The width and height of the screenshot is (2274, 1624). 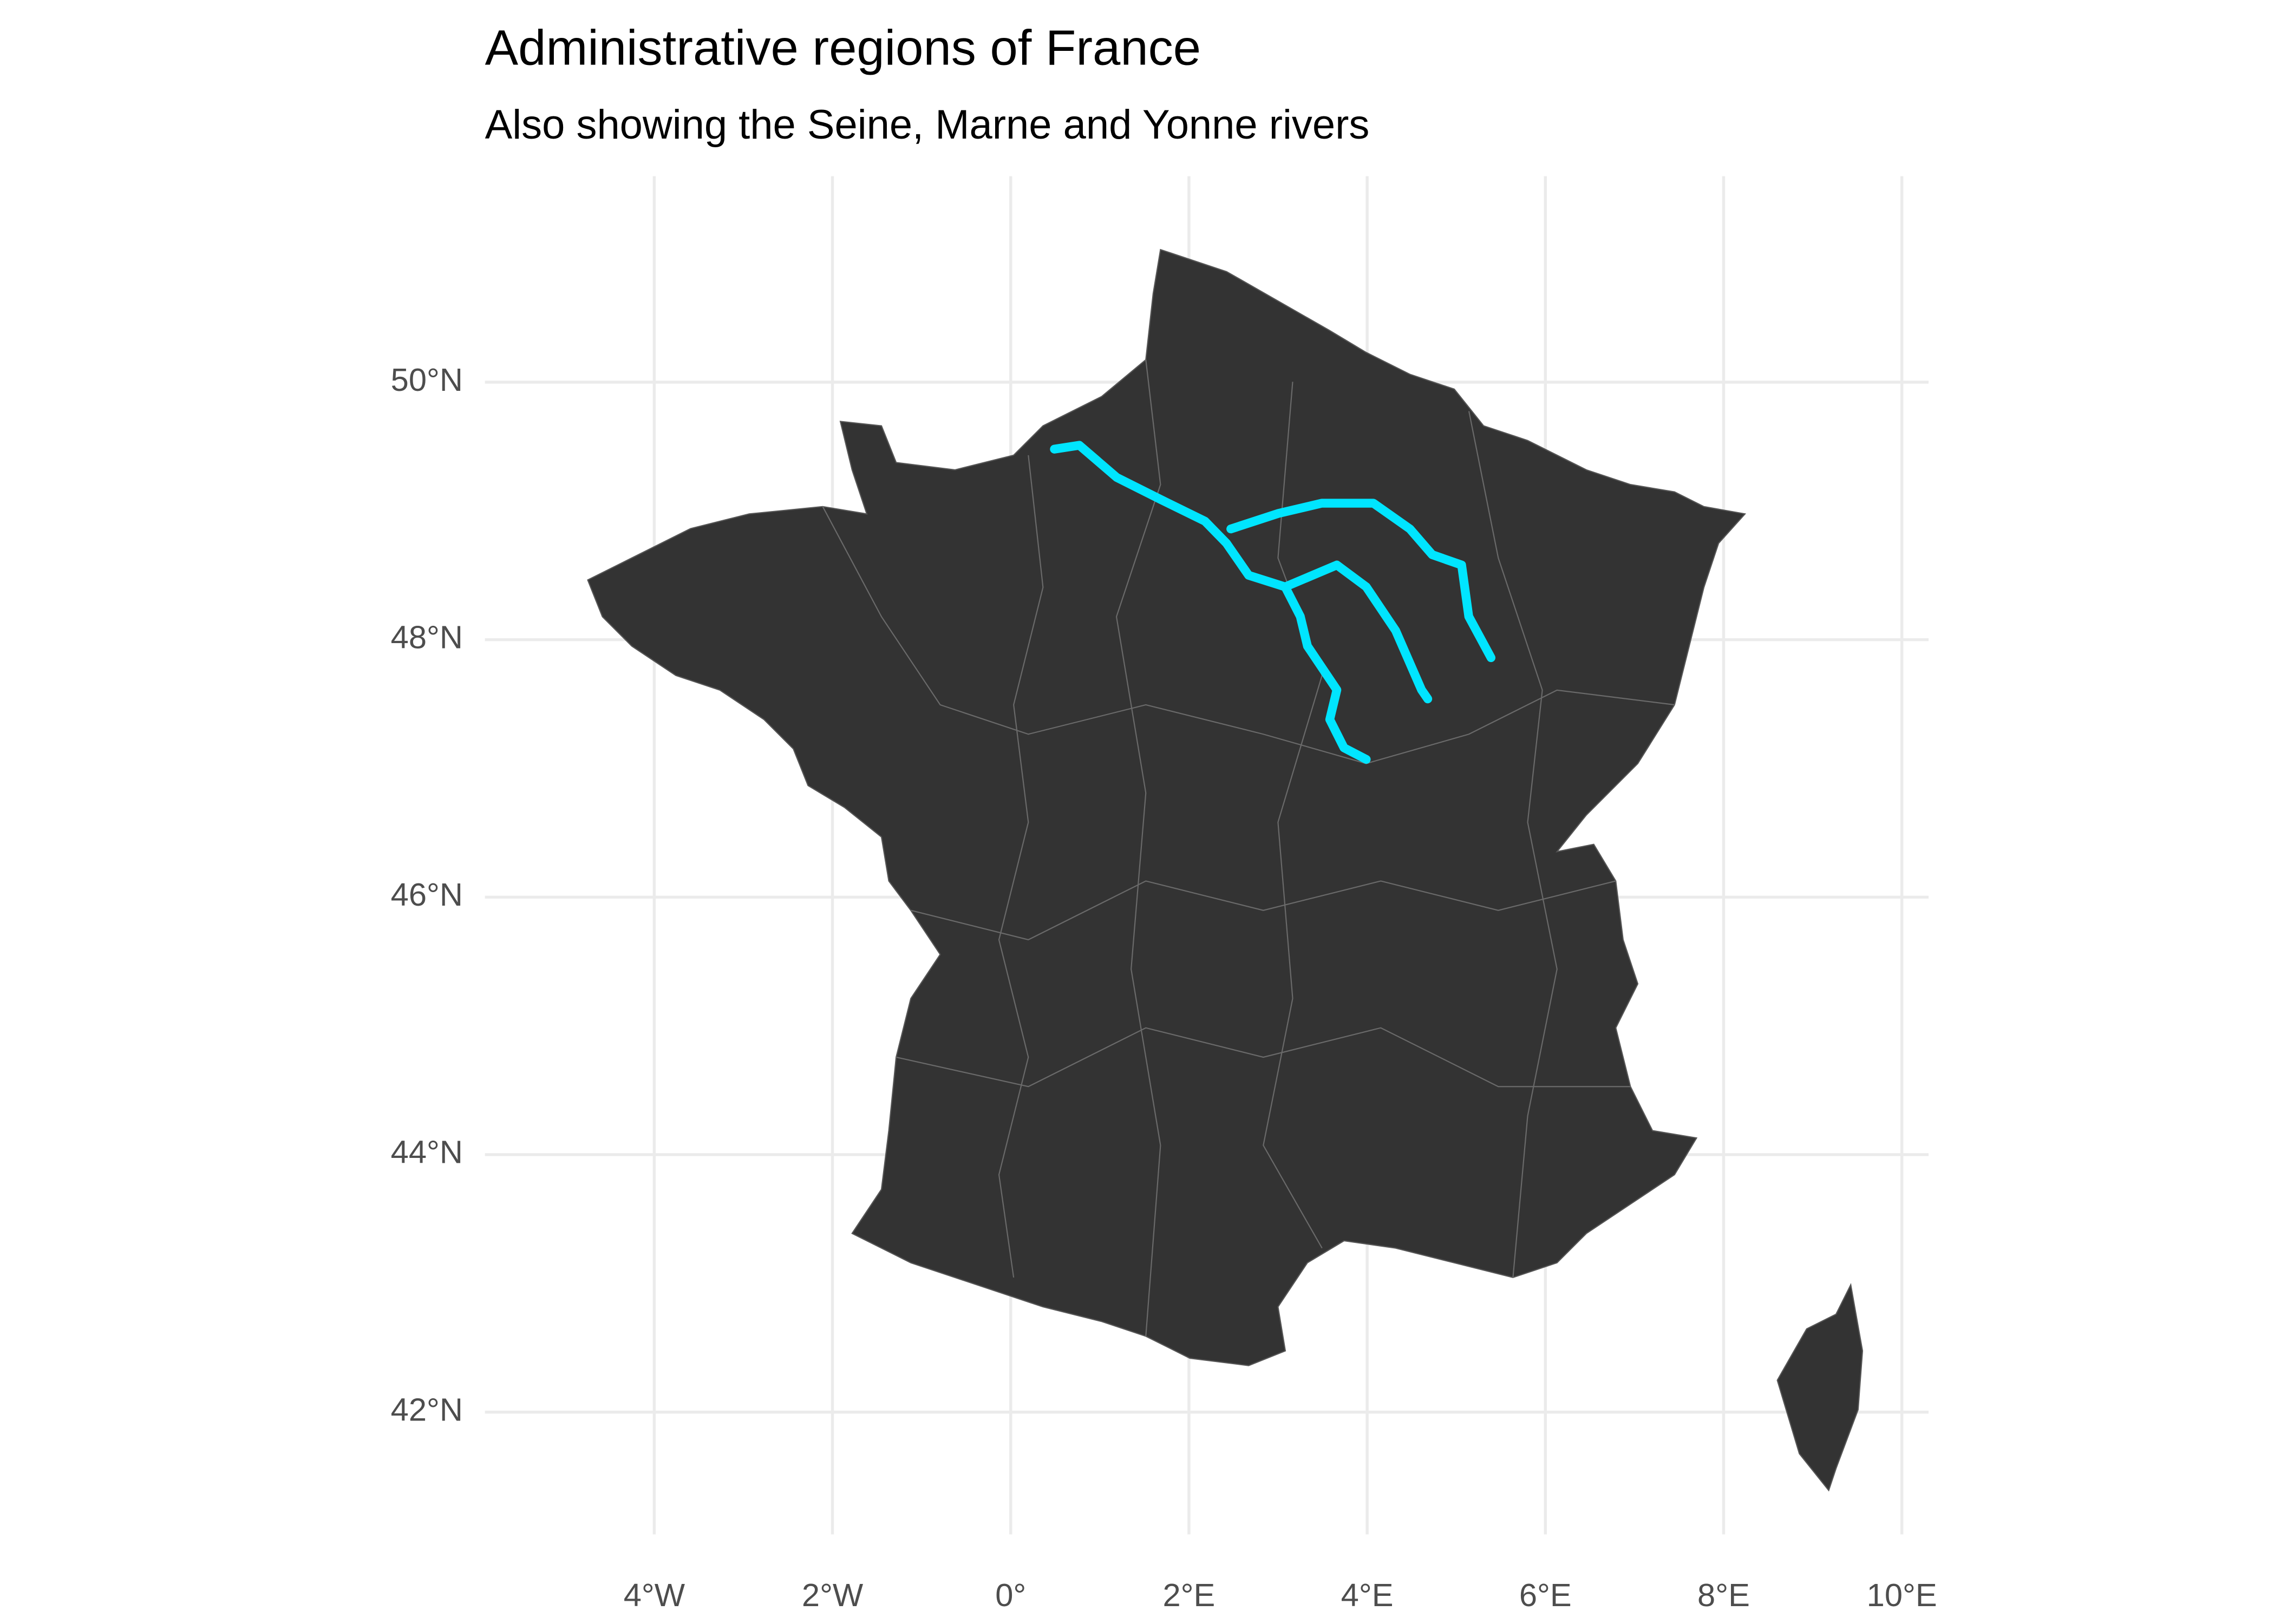 I want to click on y-tick-label: 42°N, so click(x=427, y=1409).